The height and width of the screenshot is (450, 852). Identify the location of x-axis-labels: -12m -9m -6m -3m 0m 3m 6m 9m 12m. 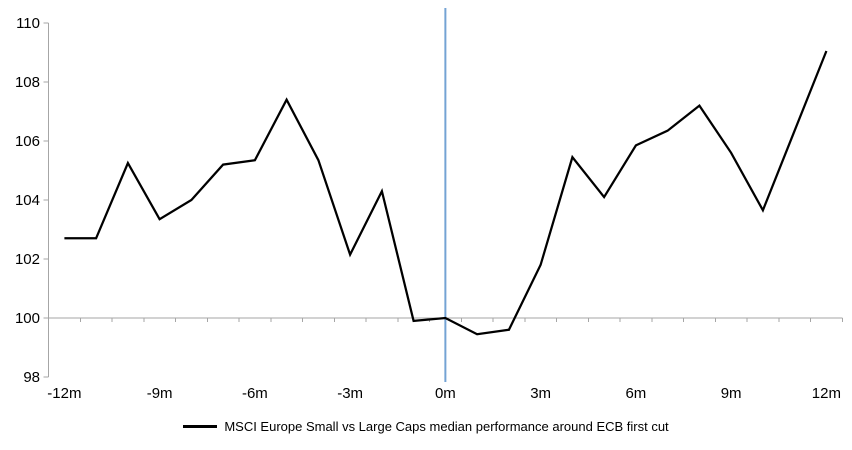
(444, 393).